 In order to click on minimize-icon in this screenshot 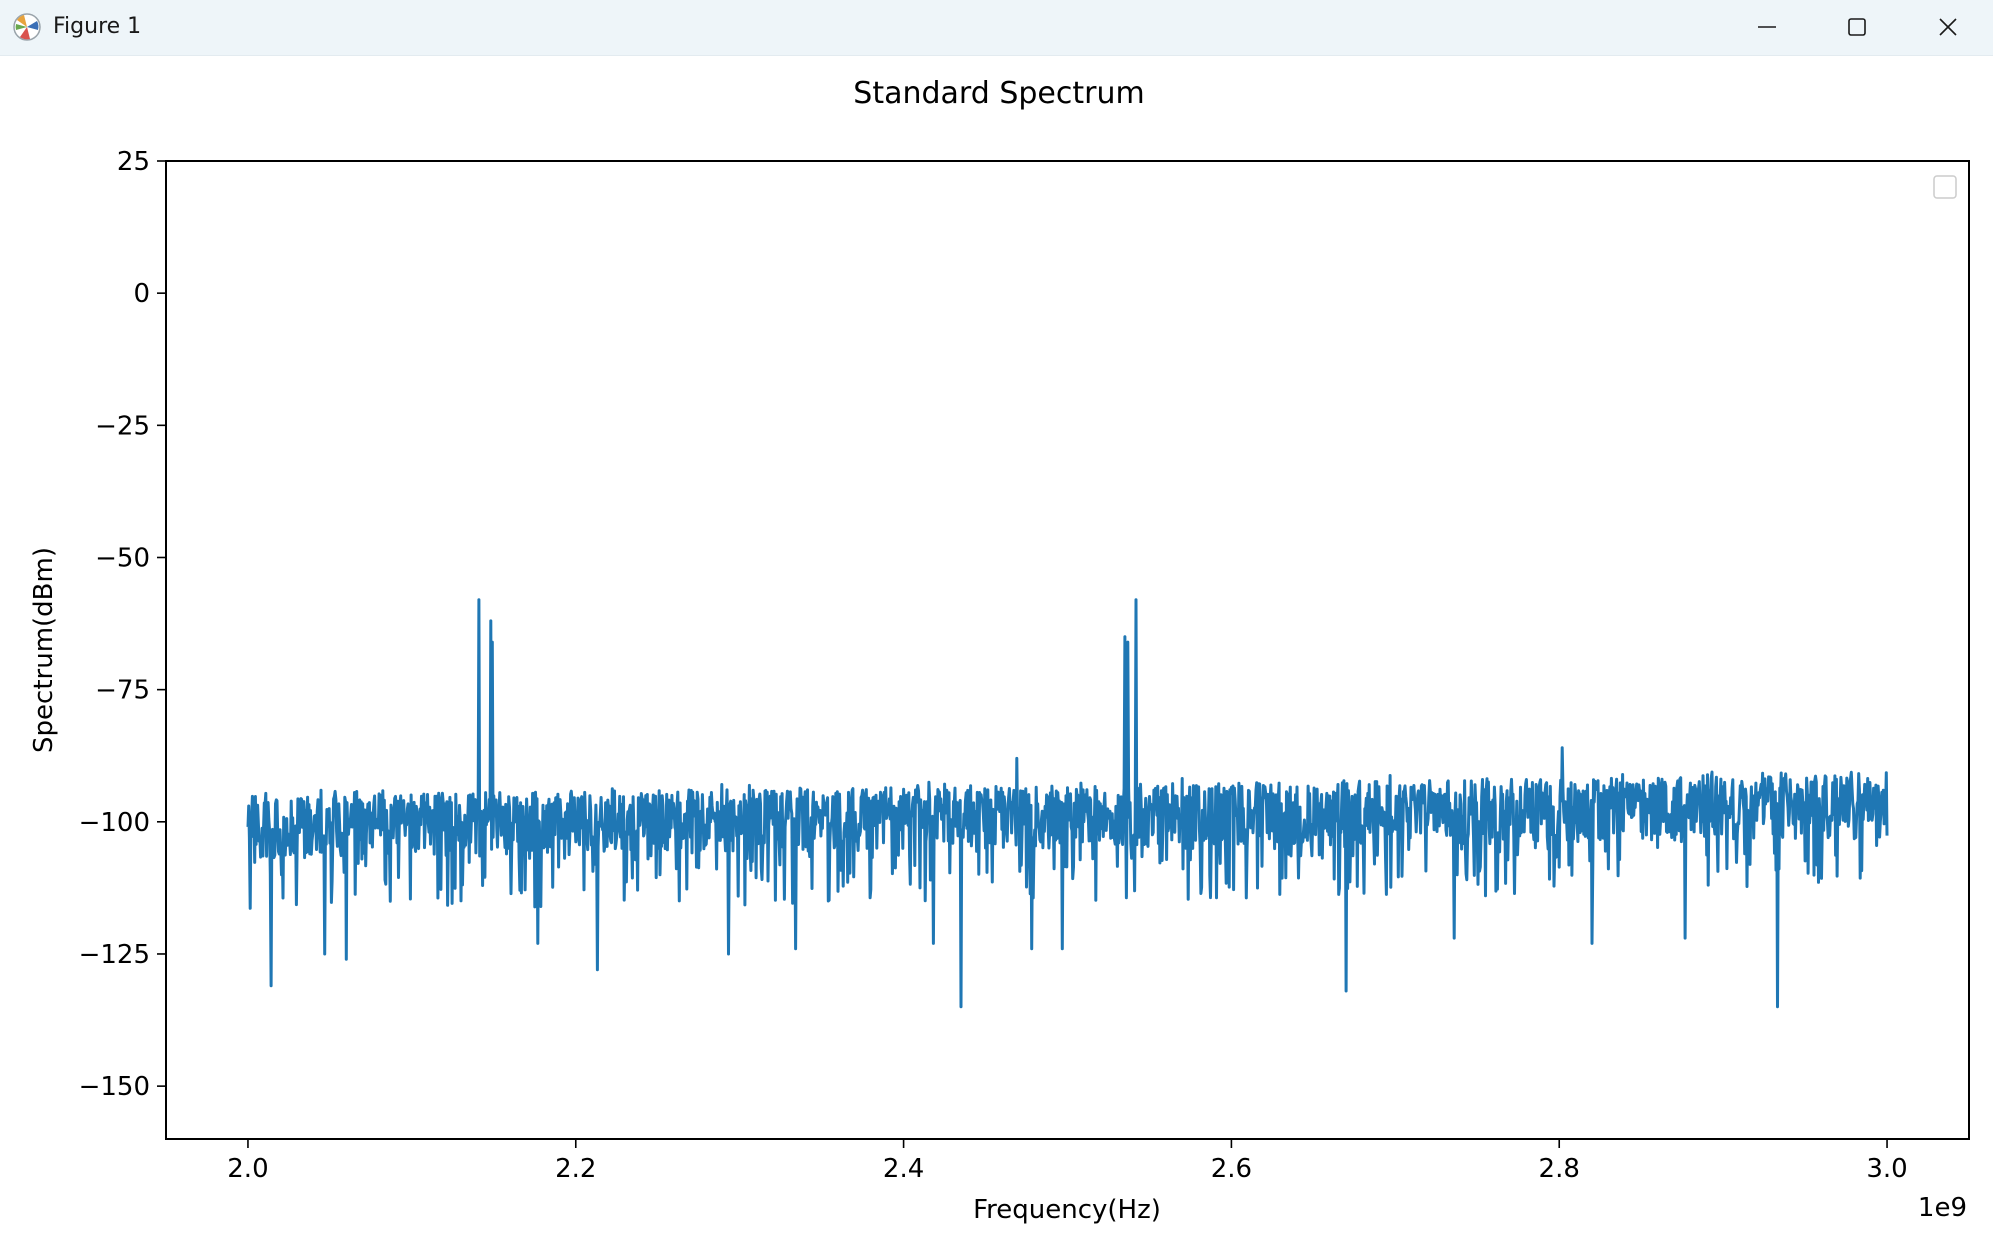, I will do `click(1767, 27)`.